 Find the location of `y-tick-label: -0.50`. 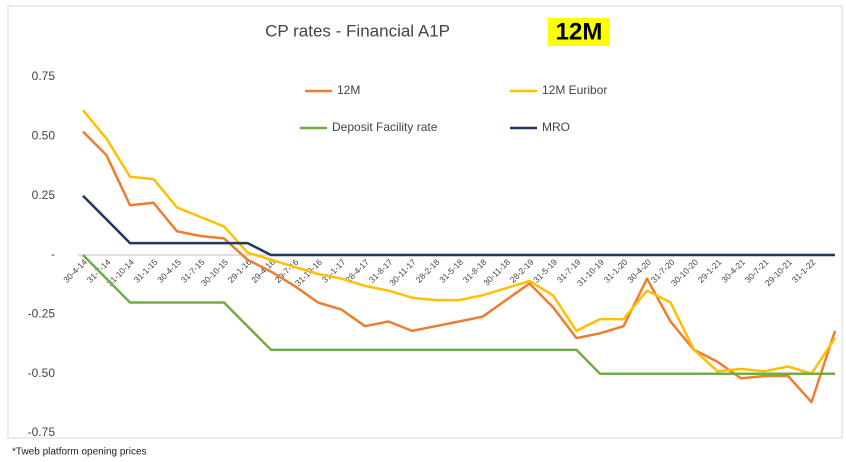

y-tick-label: -0.50 is located at coordinates (42, 373).